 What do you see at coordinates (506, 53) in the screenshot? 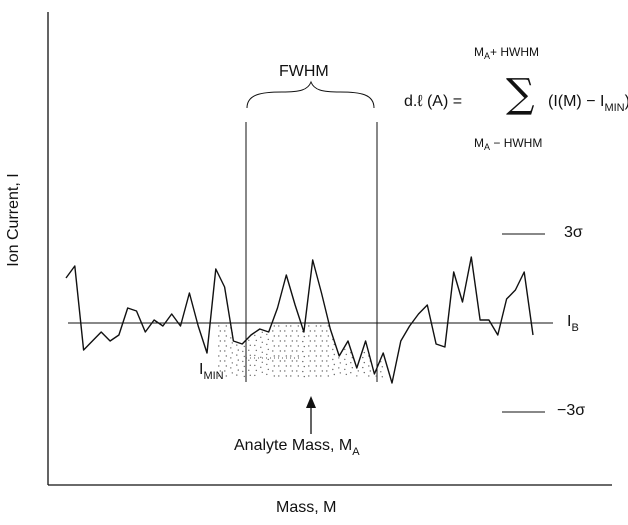
I see `formula-upper-limit: MA+ HWHM` at bounding box center [506, 53].